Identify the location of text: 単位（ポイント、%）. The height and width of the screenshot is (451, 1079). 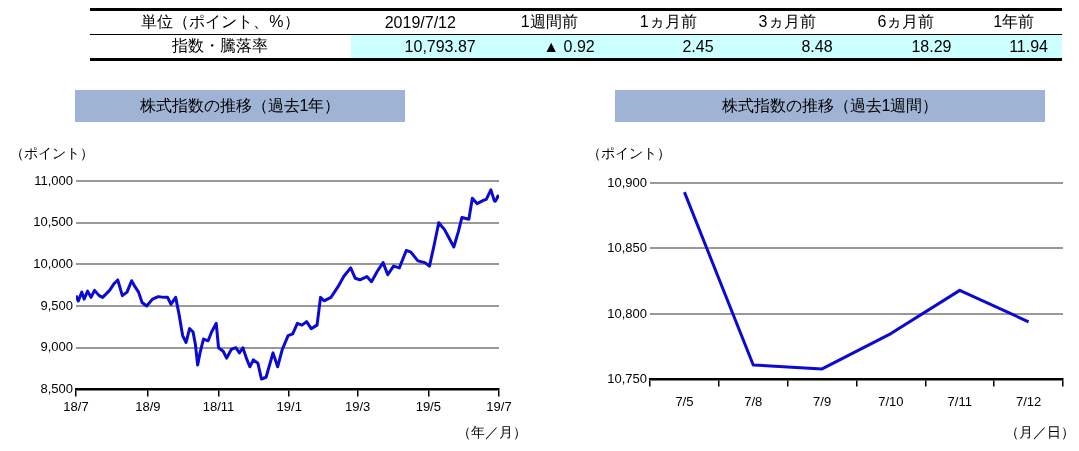
(220, 22).